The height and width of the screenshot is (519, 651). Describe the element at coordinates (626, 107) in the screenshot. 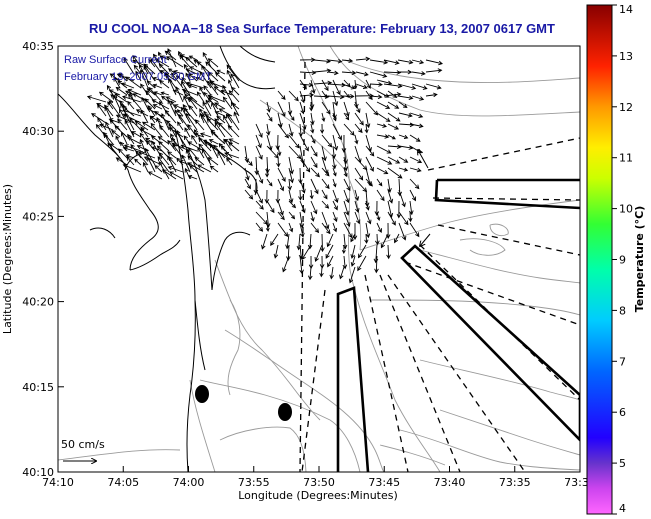

I see `colorbar-tick-label: 12` at that location.